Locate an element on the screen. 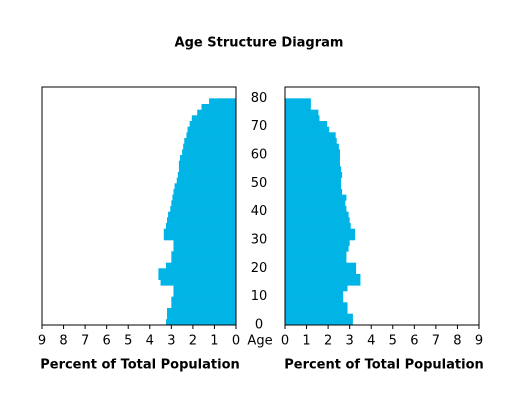 The image size is (529, 412). x-tick-label: 3 is located at coordinates (171, 341).